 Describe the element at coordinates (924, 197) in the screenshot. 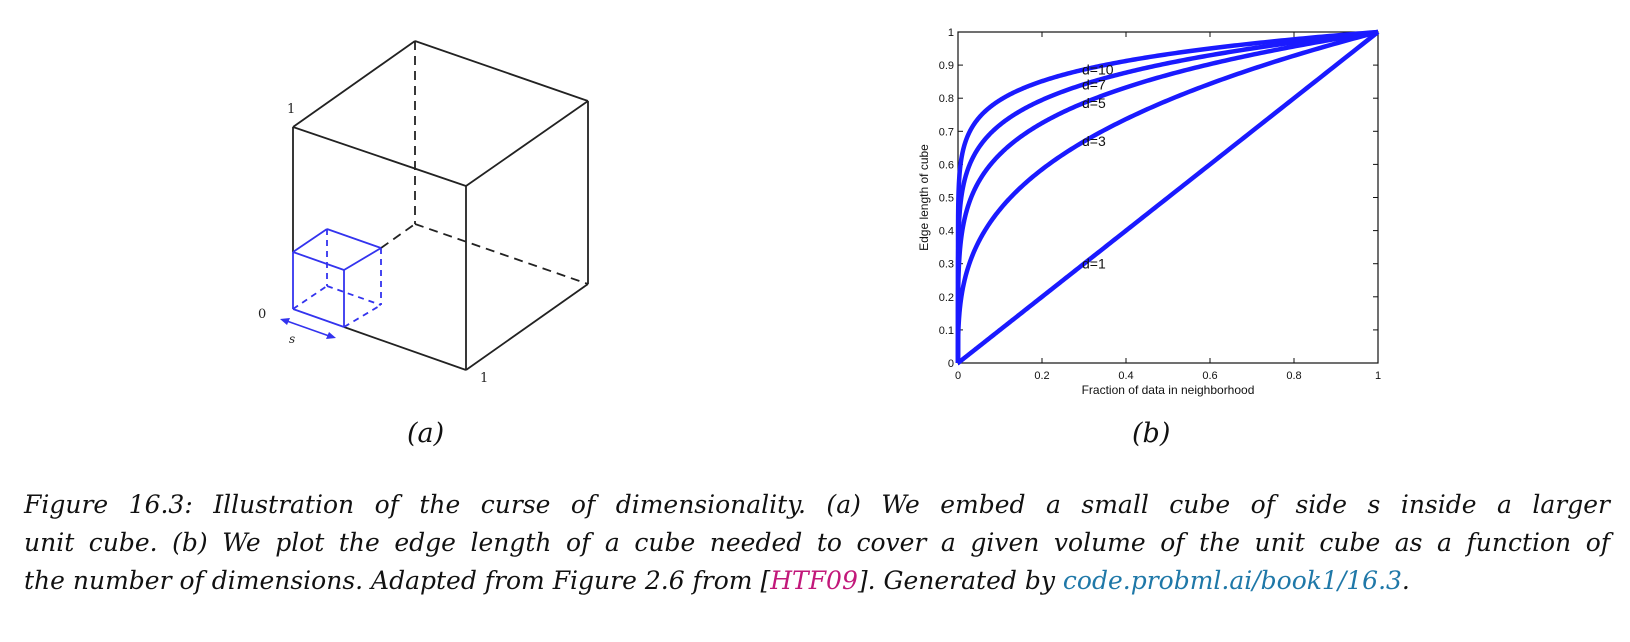

I see `y-axis-label: Edge length of cube` at that location.